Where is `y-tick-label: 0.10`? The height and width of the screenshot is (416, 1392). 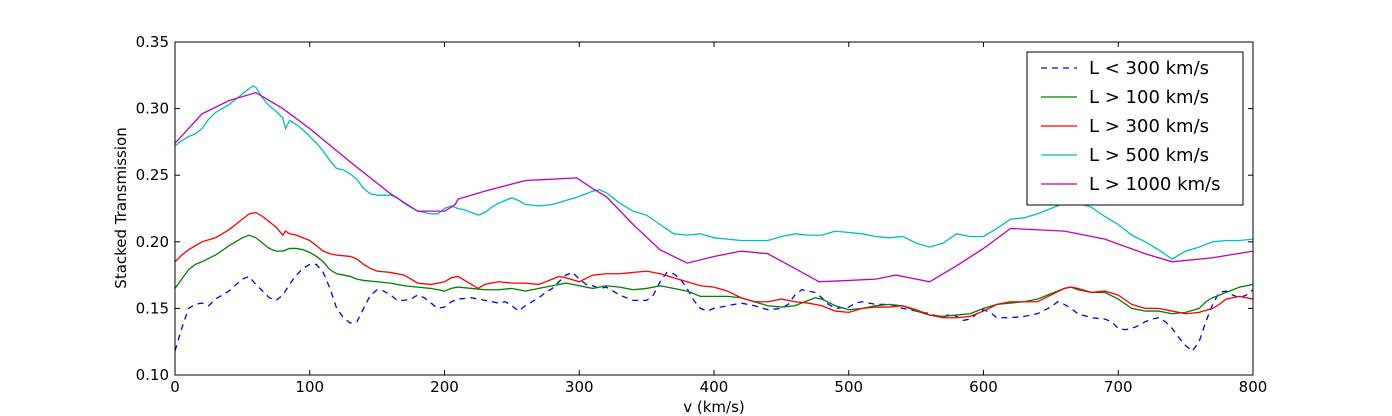
y-tick-label: 0.10 is located at coordinates (152, 375).